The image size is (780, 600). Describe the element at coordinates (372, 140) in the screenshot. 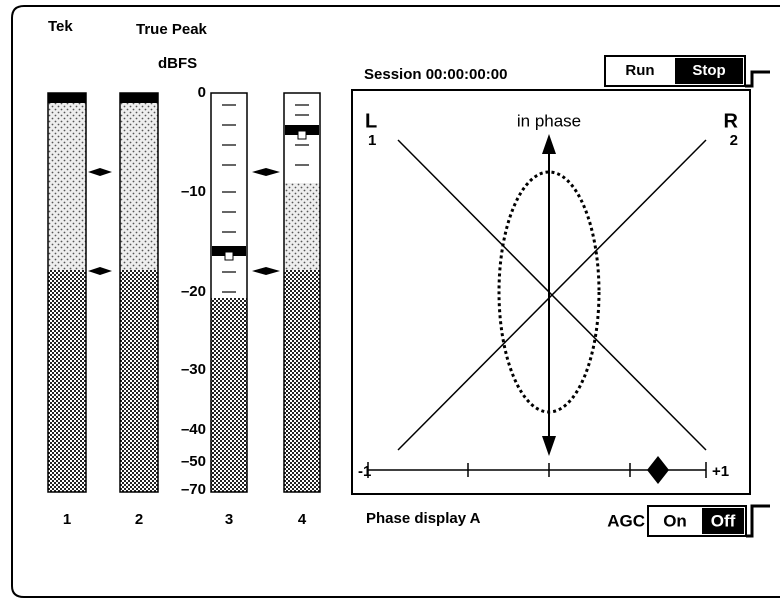

I see `left-channel: 1` at that location.